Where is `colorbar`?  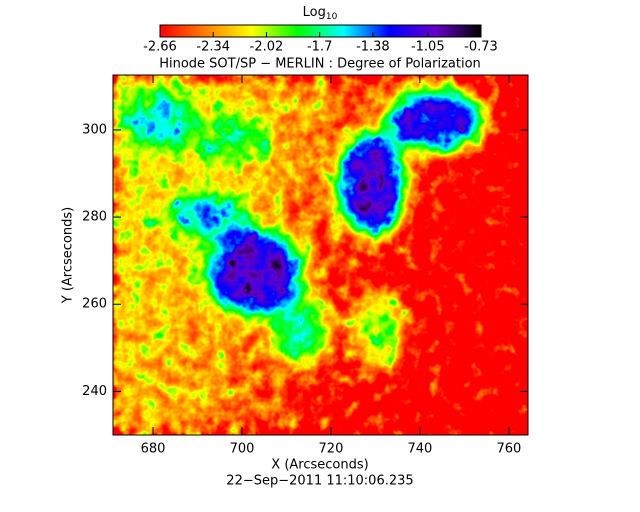 colorbar is located at coordinates (320, 31).